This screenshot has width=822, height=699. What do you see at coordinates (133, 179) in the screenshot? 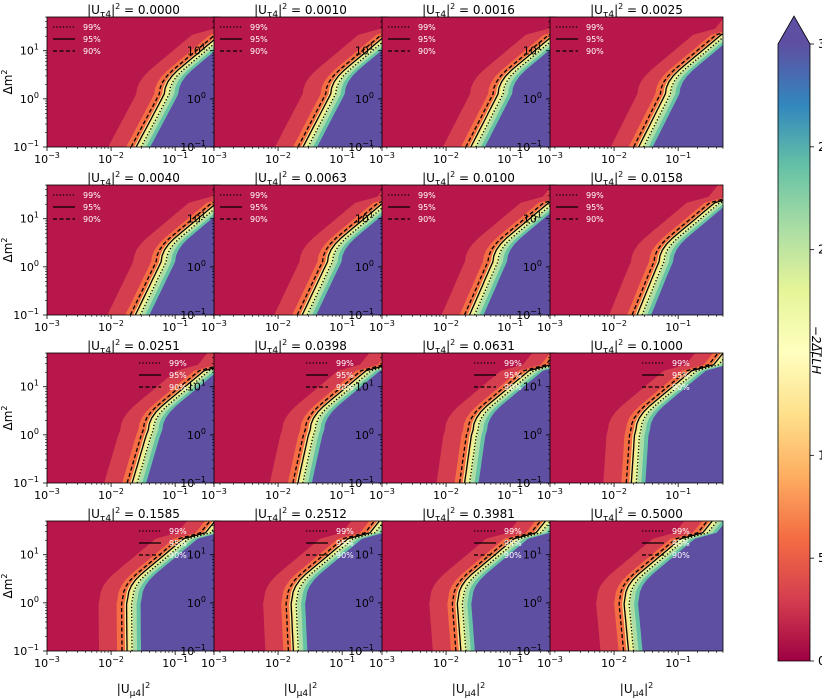
I see `panel-title: |Uτ4|2 = 0.0040` at bounding box center [133, 179].